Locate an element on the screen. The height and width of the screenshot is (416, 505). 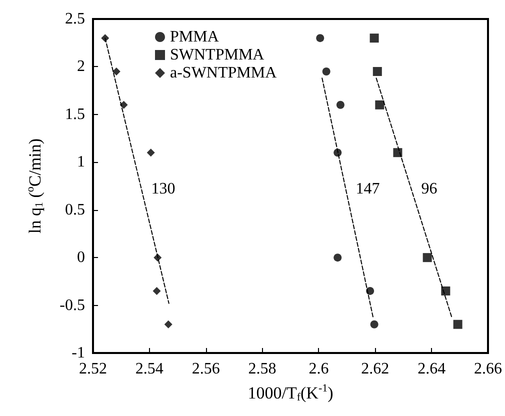
x-tick-label: 2.58 is located at coordinates (262, 369).